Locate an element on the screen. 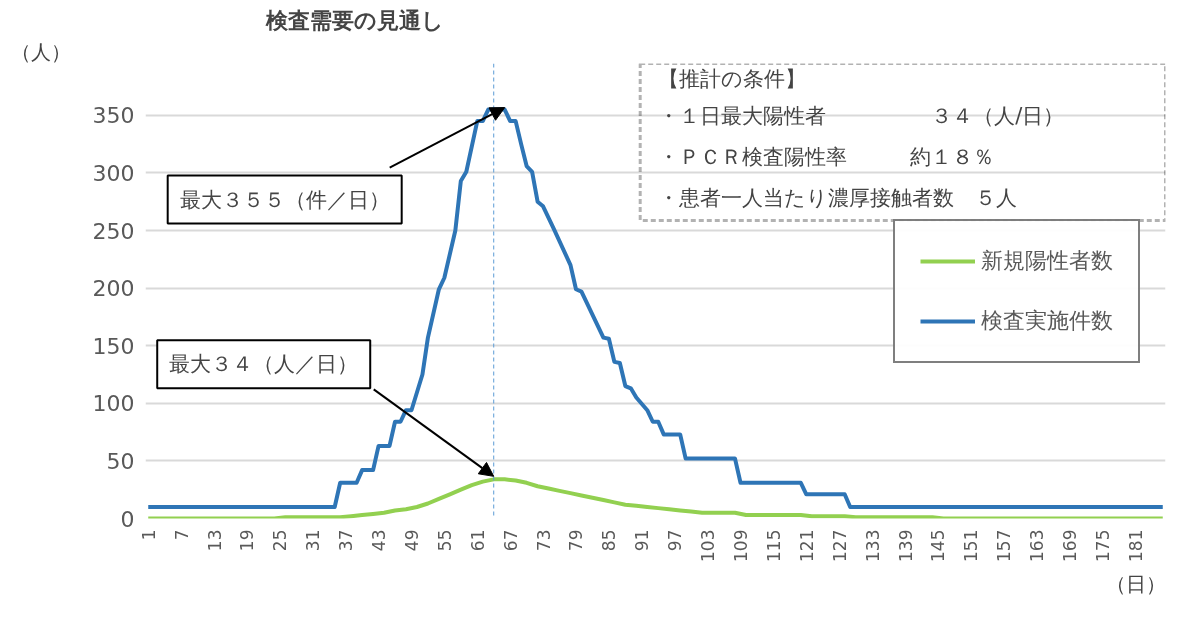  x-tick-label: 91 is located at coordinates (642, 540).